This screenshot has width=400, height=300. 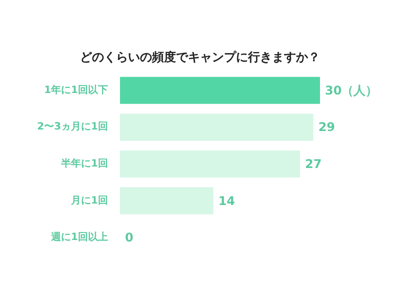 What do you see at coordinates (129, 237) in the screenshot?
I see `data-label: 0` at bounding box center [129, 237].